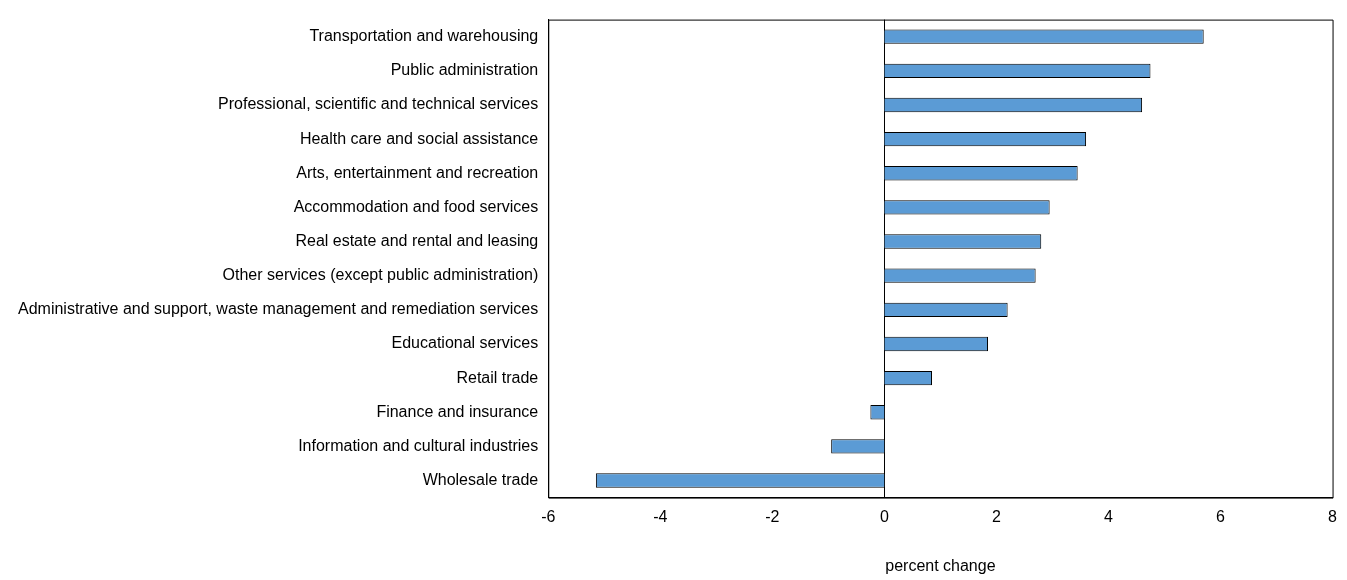 The height and width of the screenshot is (580, 1347). Describe the element at coordinates (419, 138) in the screenshot. I see `y-tick-label: Health care and social assistance` at that location.